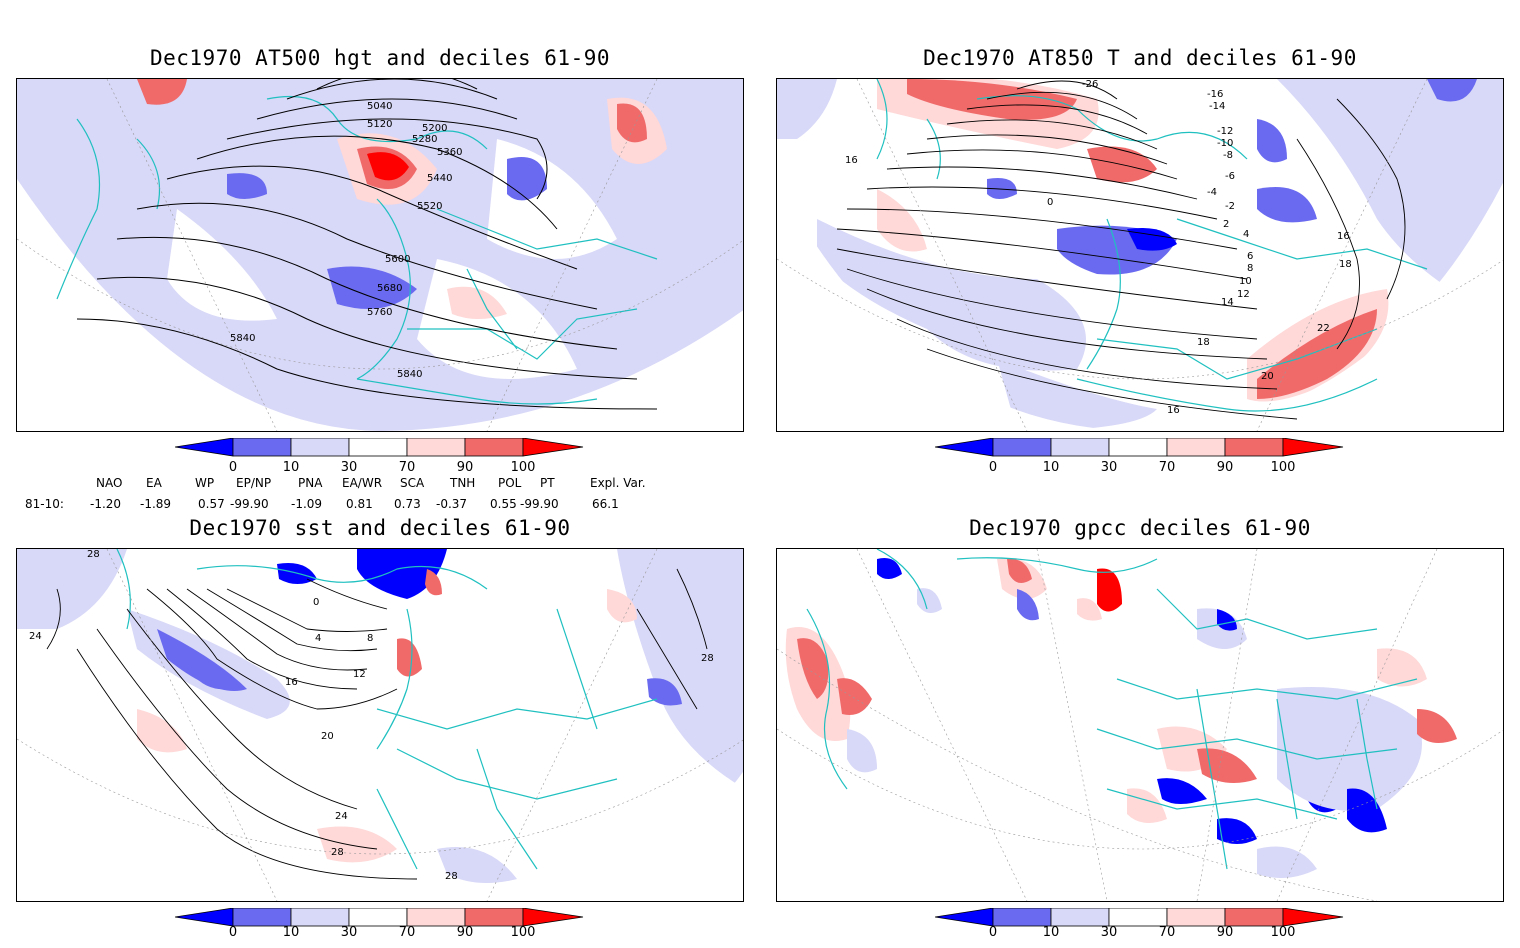  Describe the element at coordinates (449, 152) in the screenshot. I see `contour-label: 5360` at that location.